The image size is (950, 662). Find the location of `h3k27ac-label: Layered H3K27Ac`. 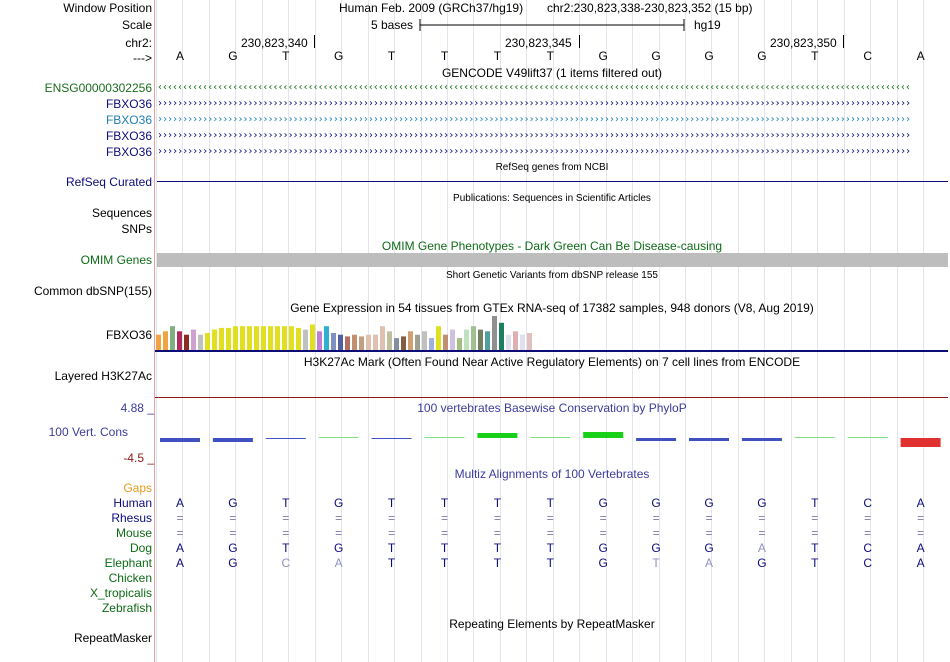

h3k27ac-label: Layered H3K27Ac is located at coordinates (103, 376).